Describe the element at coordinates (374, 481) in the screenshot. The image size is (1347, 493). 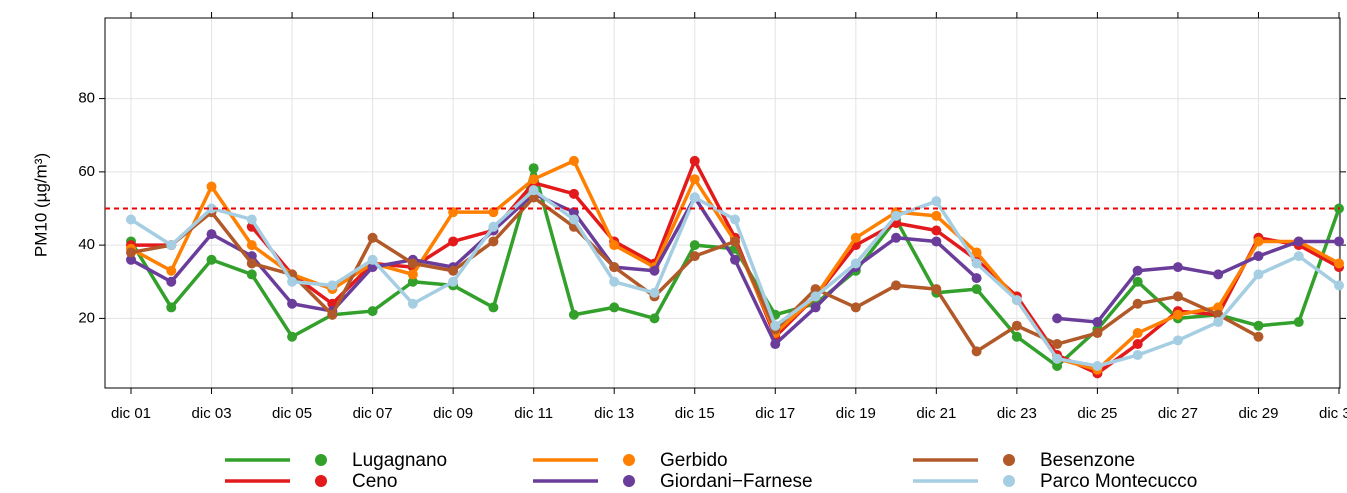
I see `legend-label: Ceno` at that location.